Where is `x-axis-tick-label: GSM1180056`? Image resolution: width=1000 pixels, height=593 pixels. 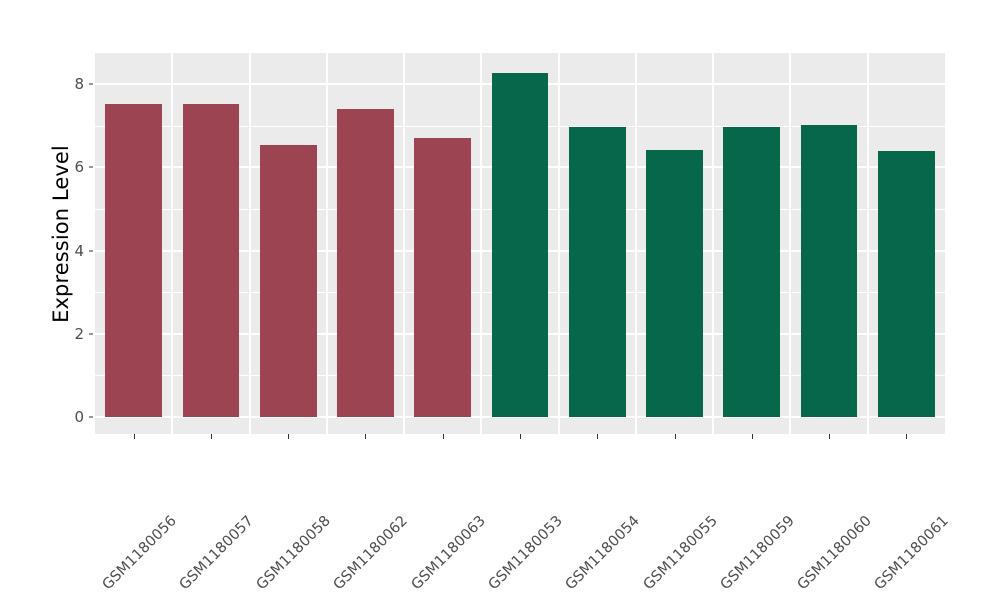
x-axis-tick-label: GSM1180056 is located at coordinates (173, 518).